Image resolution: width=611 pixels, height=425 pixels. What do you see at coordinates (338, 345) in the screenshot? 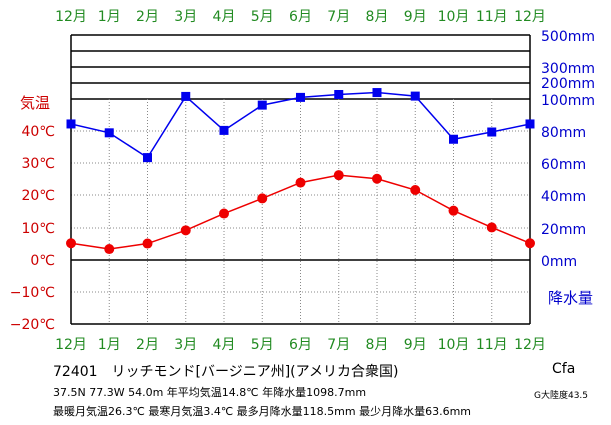
I see `month-label-bottom: 7月` at bounding box center [338, 345].